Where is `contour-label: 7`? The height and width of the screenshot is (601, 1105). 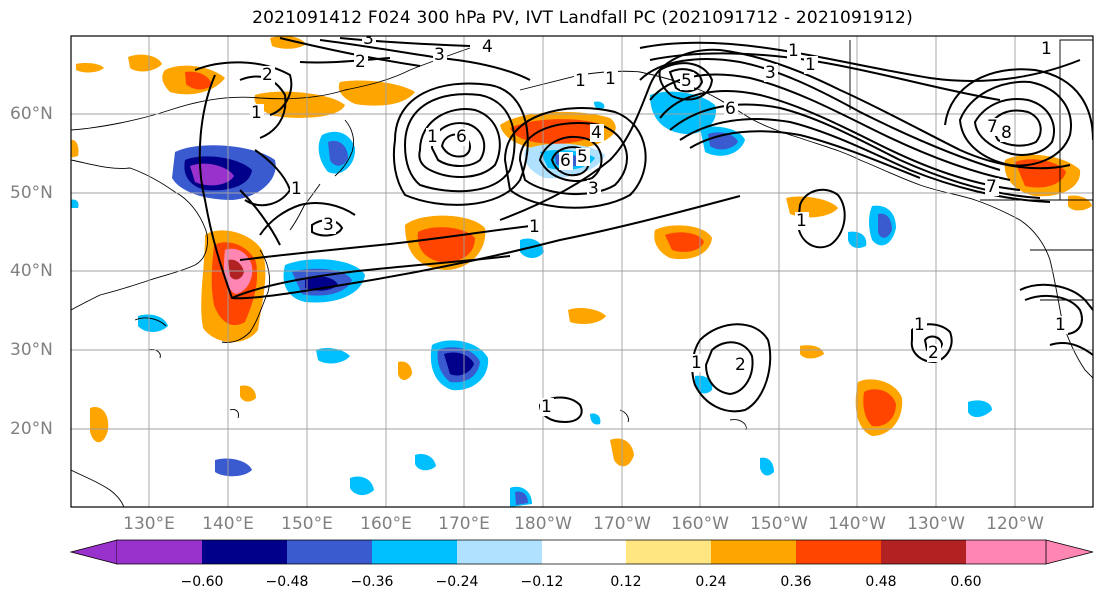 contour-label: 7 is located at coordinates (992, 127).